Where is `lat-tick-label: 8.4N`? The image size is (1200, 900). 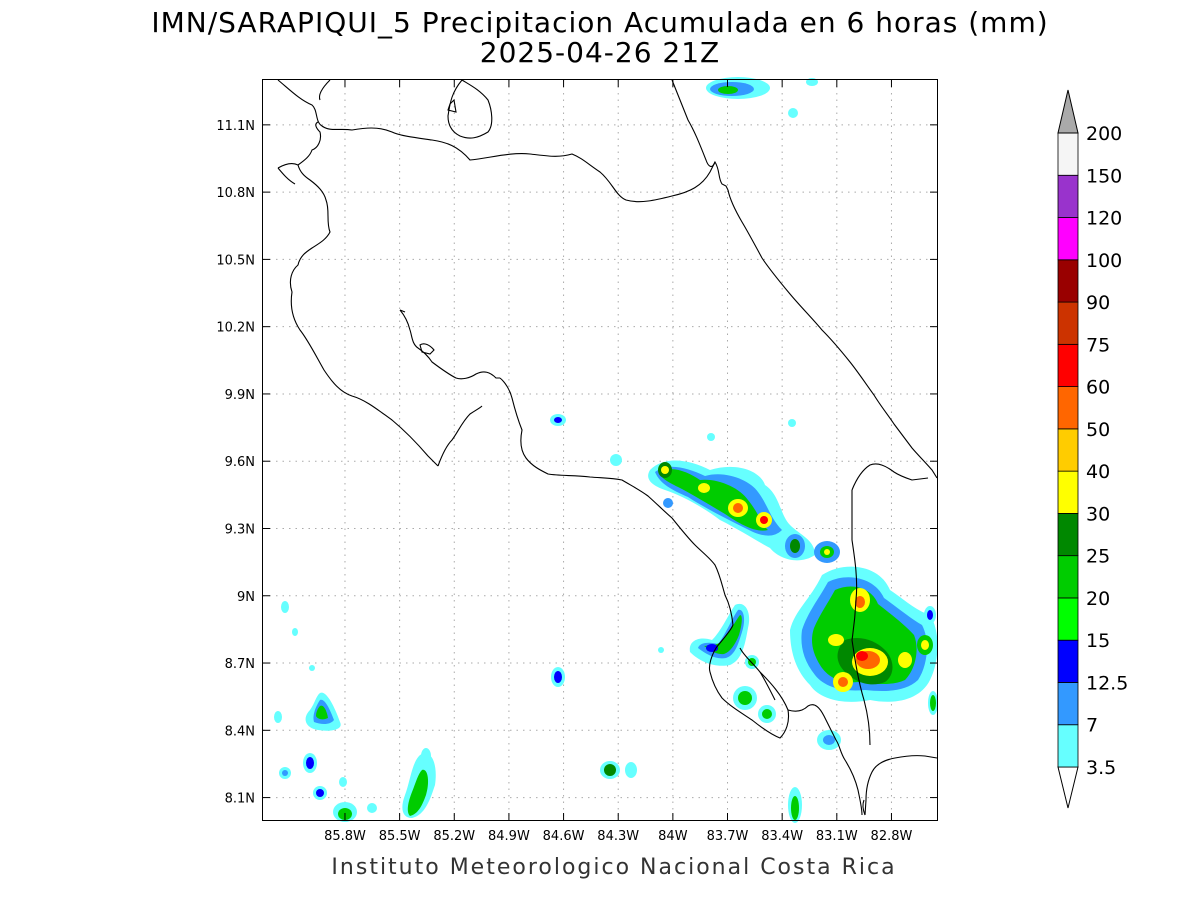 lat-tick-label: 8.4N is located at coordinates (240, 731).